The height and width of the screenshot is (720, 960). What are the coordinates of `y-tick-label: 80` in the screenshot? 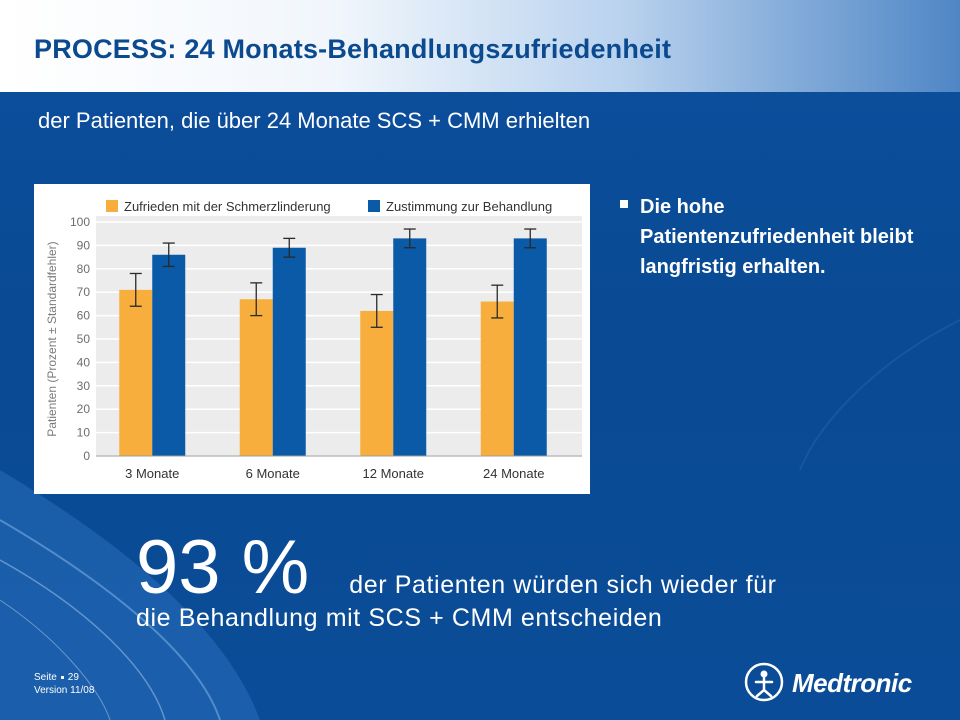 It's located at (84, 269).